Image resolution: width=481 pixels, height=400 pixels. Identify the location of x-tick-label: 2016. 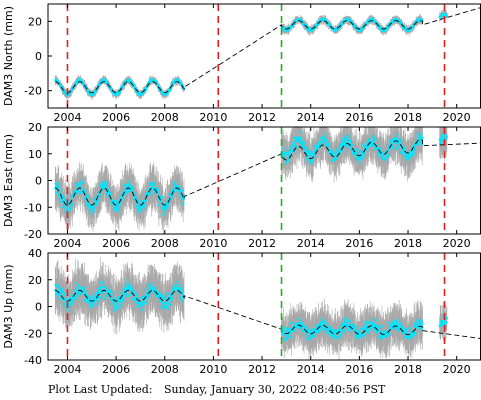
(359, 117).